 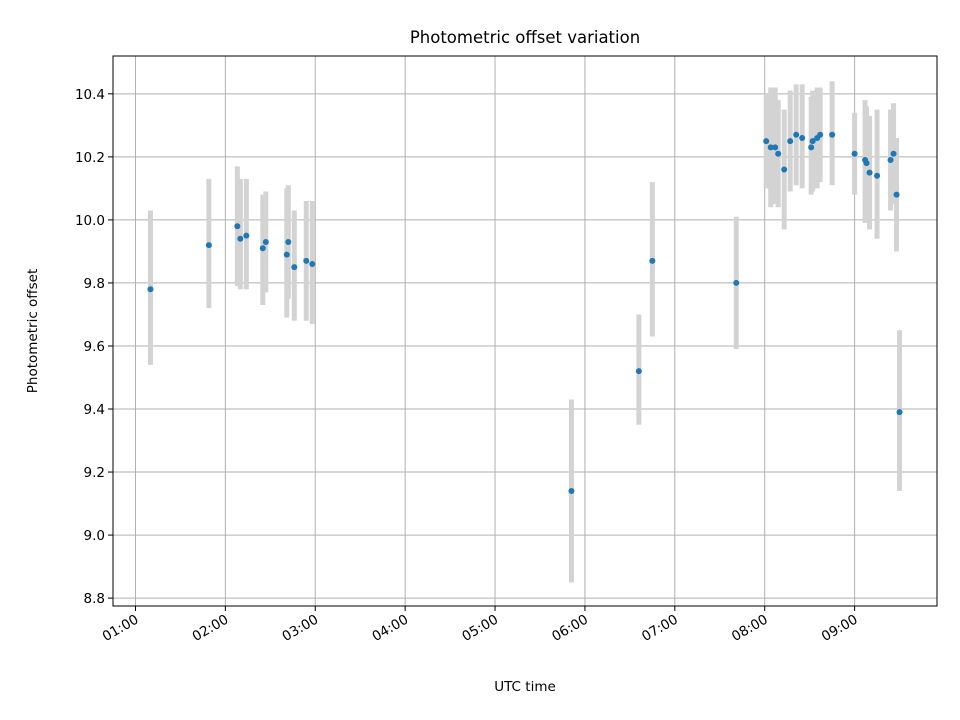 I want to click on y-tick-label: 9.8, so click(x=94, y=284).